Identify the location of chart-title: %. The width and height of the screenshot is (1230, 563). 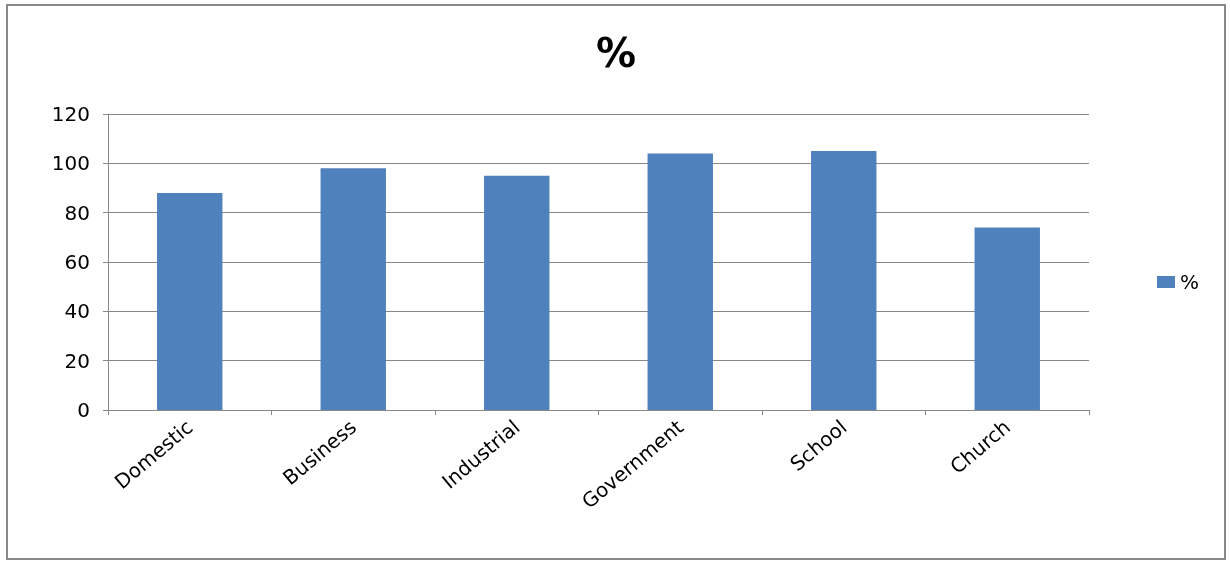
(616, 53).